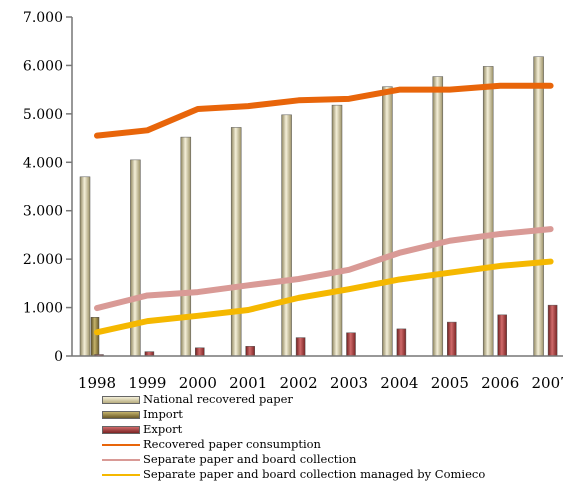 Image resolution: width=563 pixels, height=497 pixels. Describe the element at coordinates (538, 206) in the screenshot. I see `bar-national-2007` at that location.